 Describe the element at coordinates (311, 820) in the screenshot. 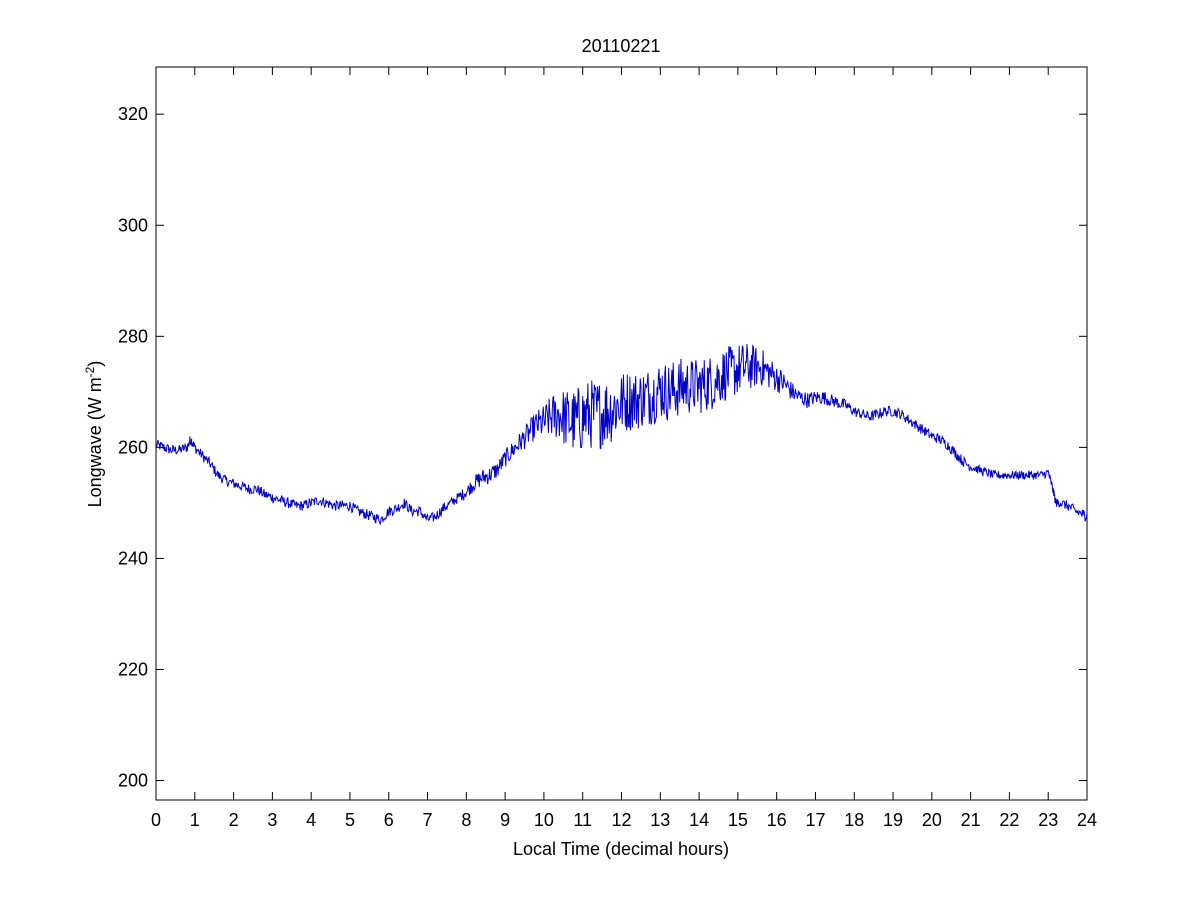

I see `x-tick-label: 4` at that location.